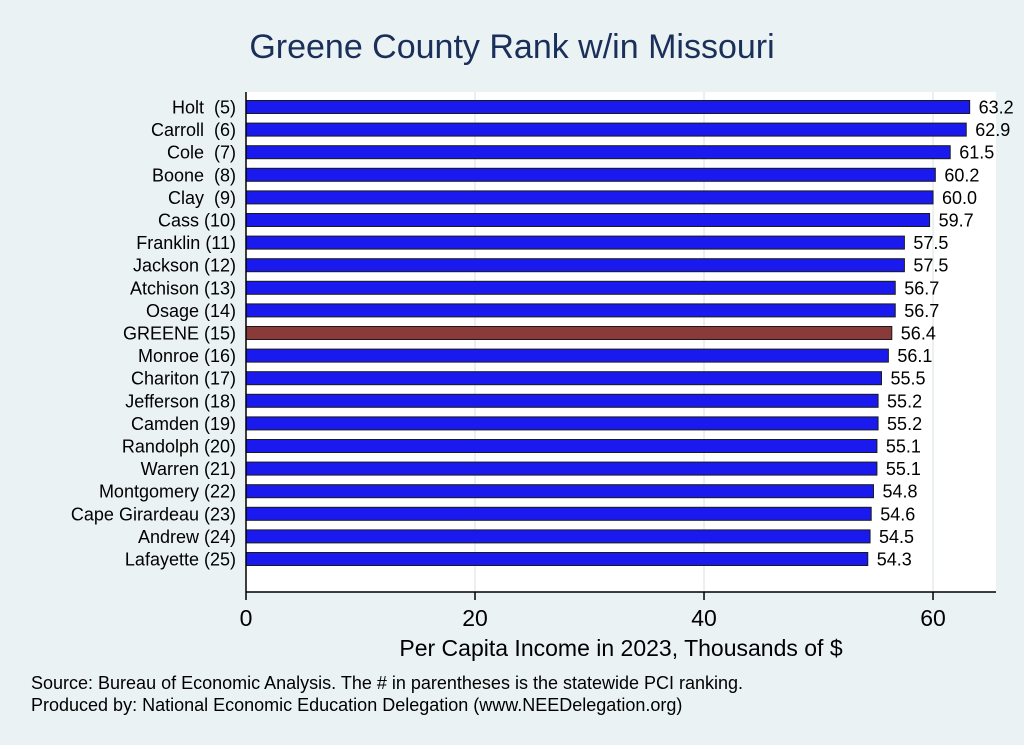 The height and width of the screenshot is (745, 1024). What do you see at coordinates (992, 130) in the screenshot?
I see `bar-value-label: 62.9` at bounding box center [992, 130].